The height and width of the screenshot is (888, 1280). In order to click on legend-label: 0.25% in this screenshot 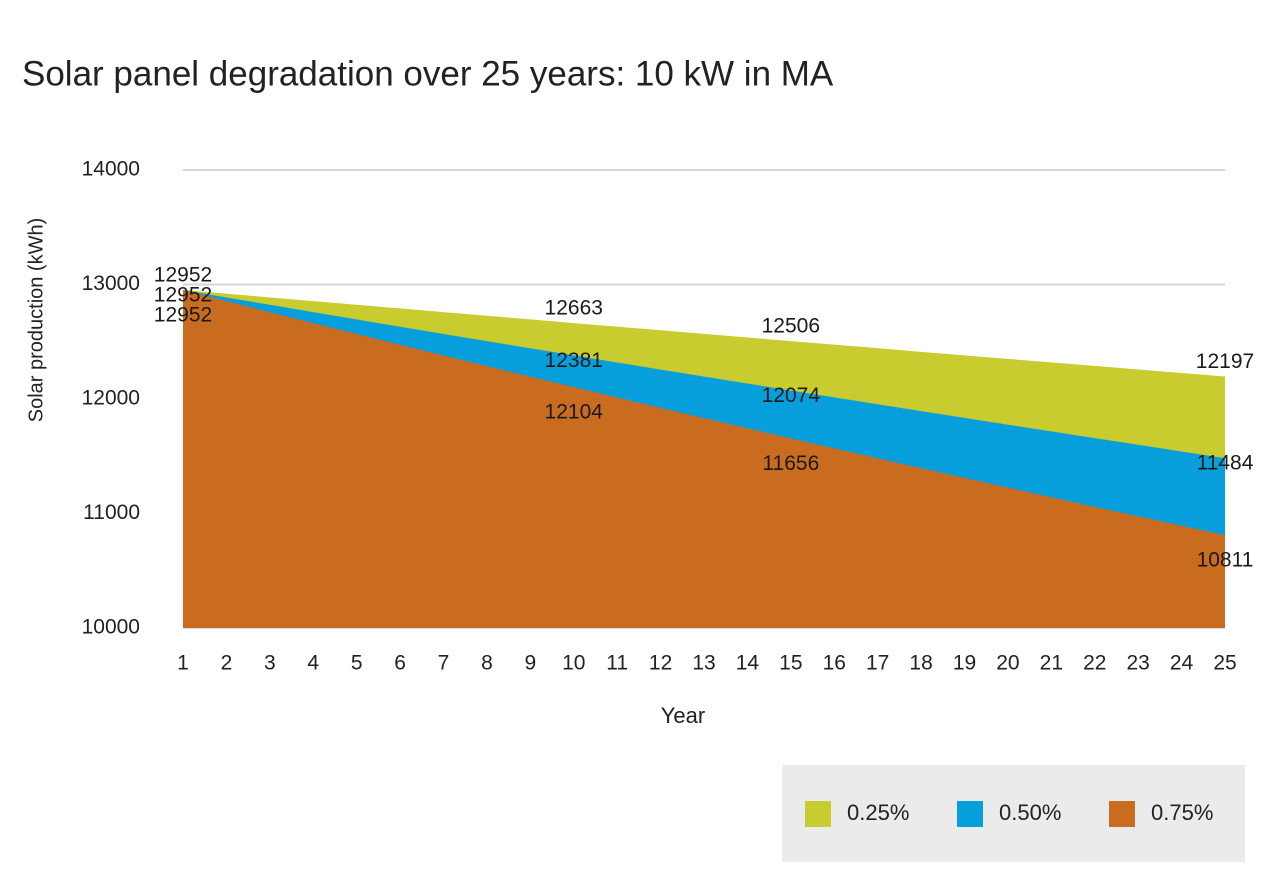, I will do `click(878, 812)`.